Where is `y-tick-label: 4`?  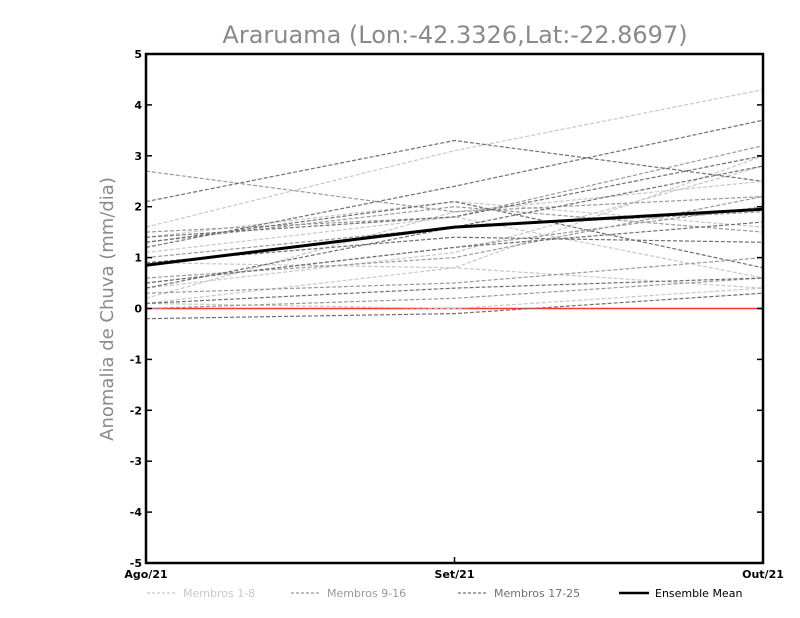
y-tick-label: 4 is located at coordinates (138, 105).